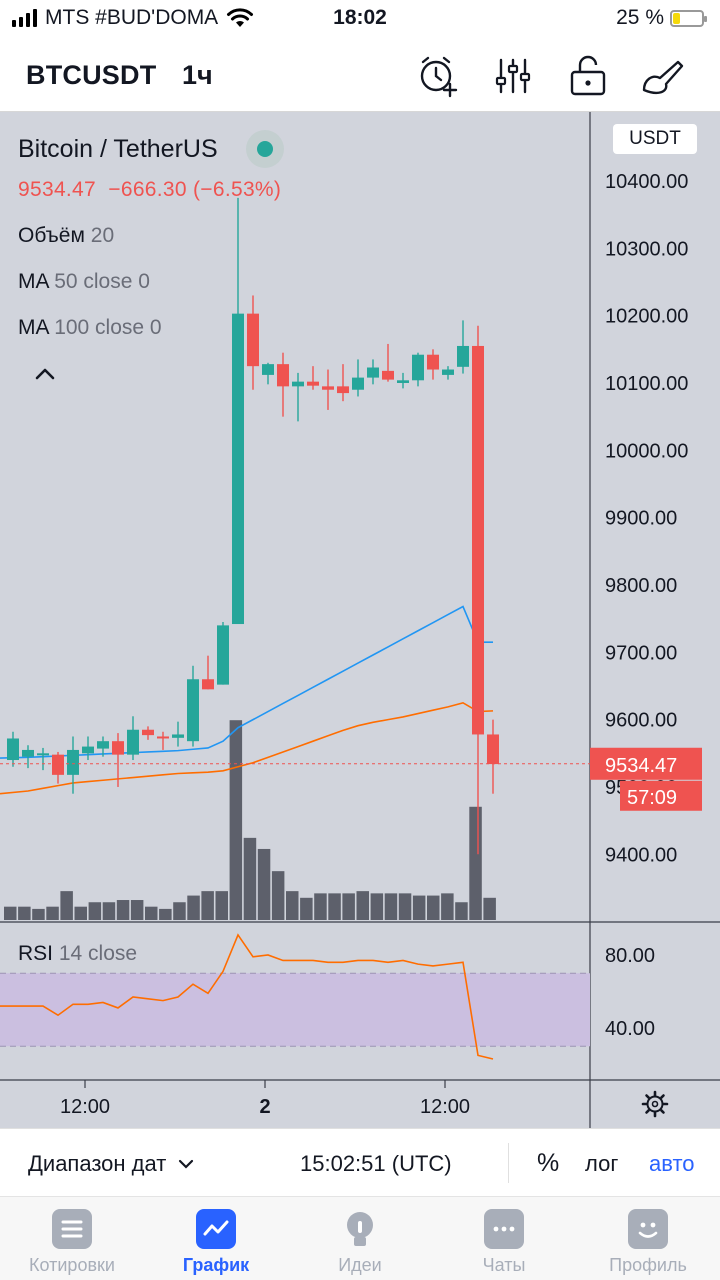  What do you see at coordinates (295, 1010) in the screenshot?
I see `rsi-band` at bounding box center [295, 1010].